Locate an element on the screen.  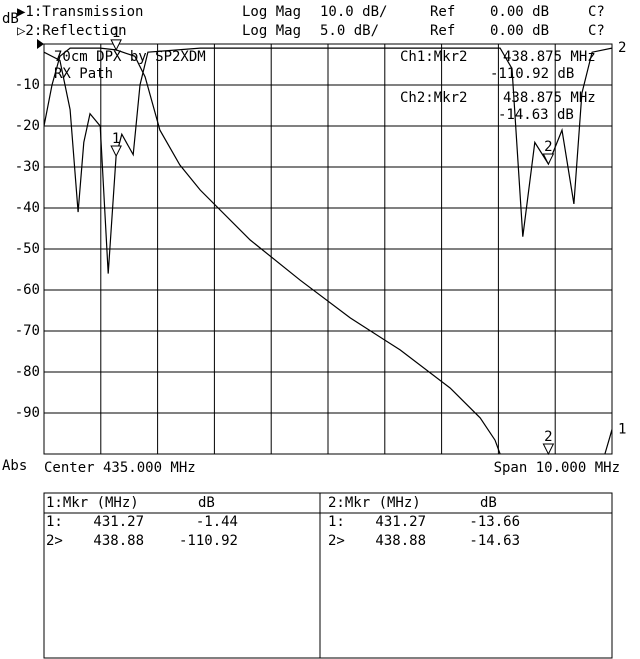
y-tick-label: Abs is located at coordinates (14, 466).